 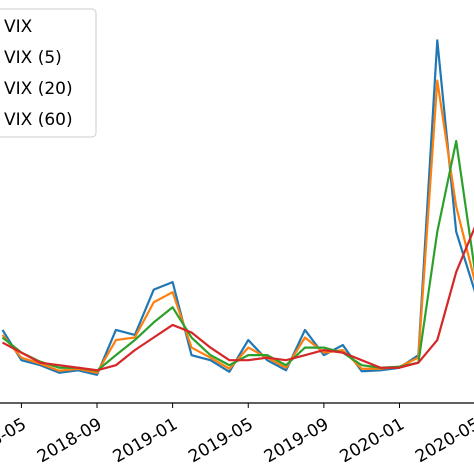 I want to click on legend-label: VIX, so click(x=18, y=27).